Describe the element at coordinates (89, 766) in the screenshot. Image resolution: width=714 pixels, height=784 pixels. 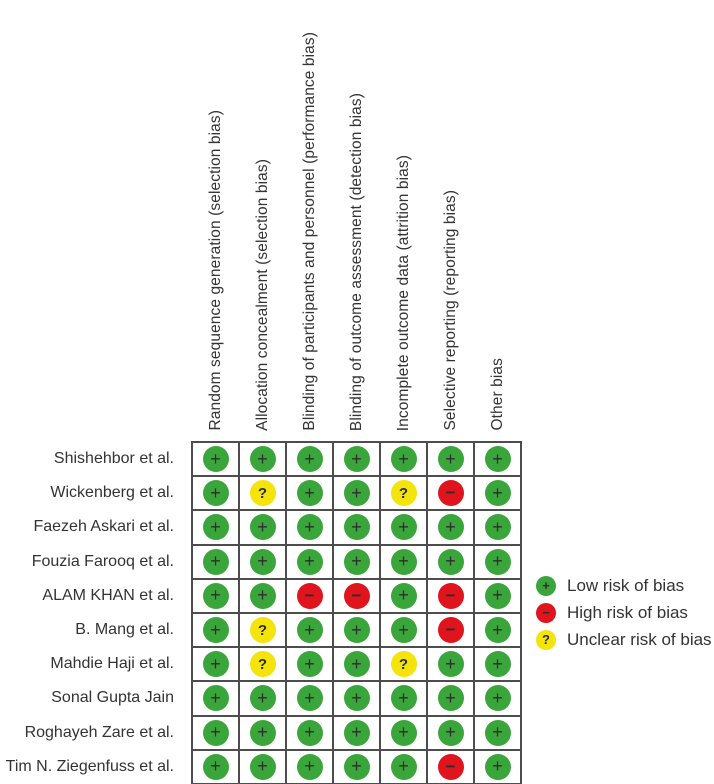
I see `study-label: Tim N. Ziegenfuss et al.` at that location.